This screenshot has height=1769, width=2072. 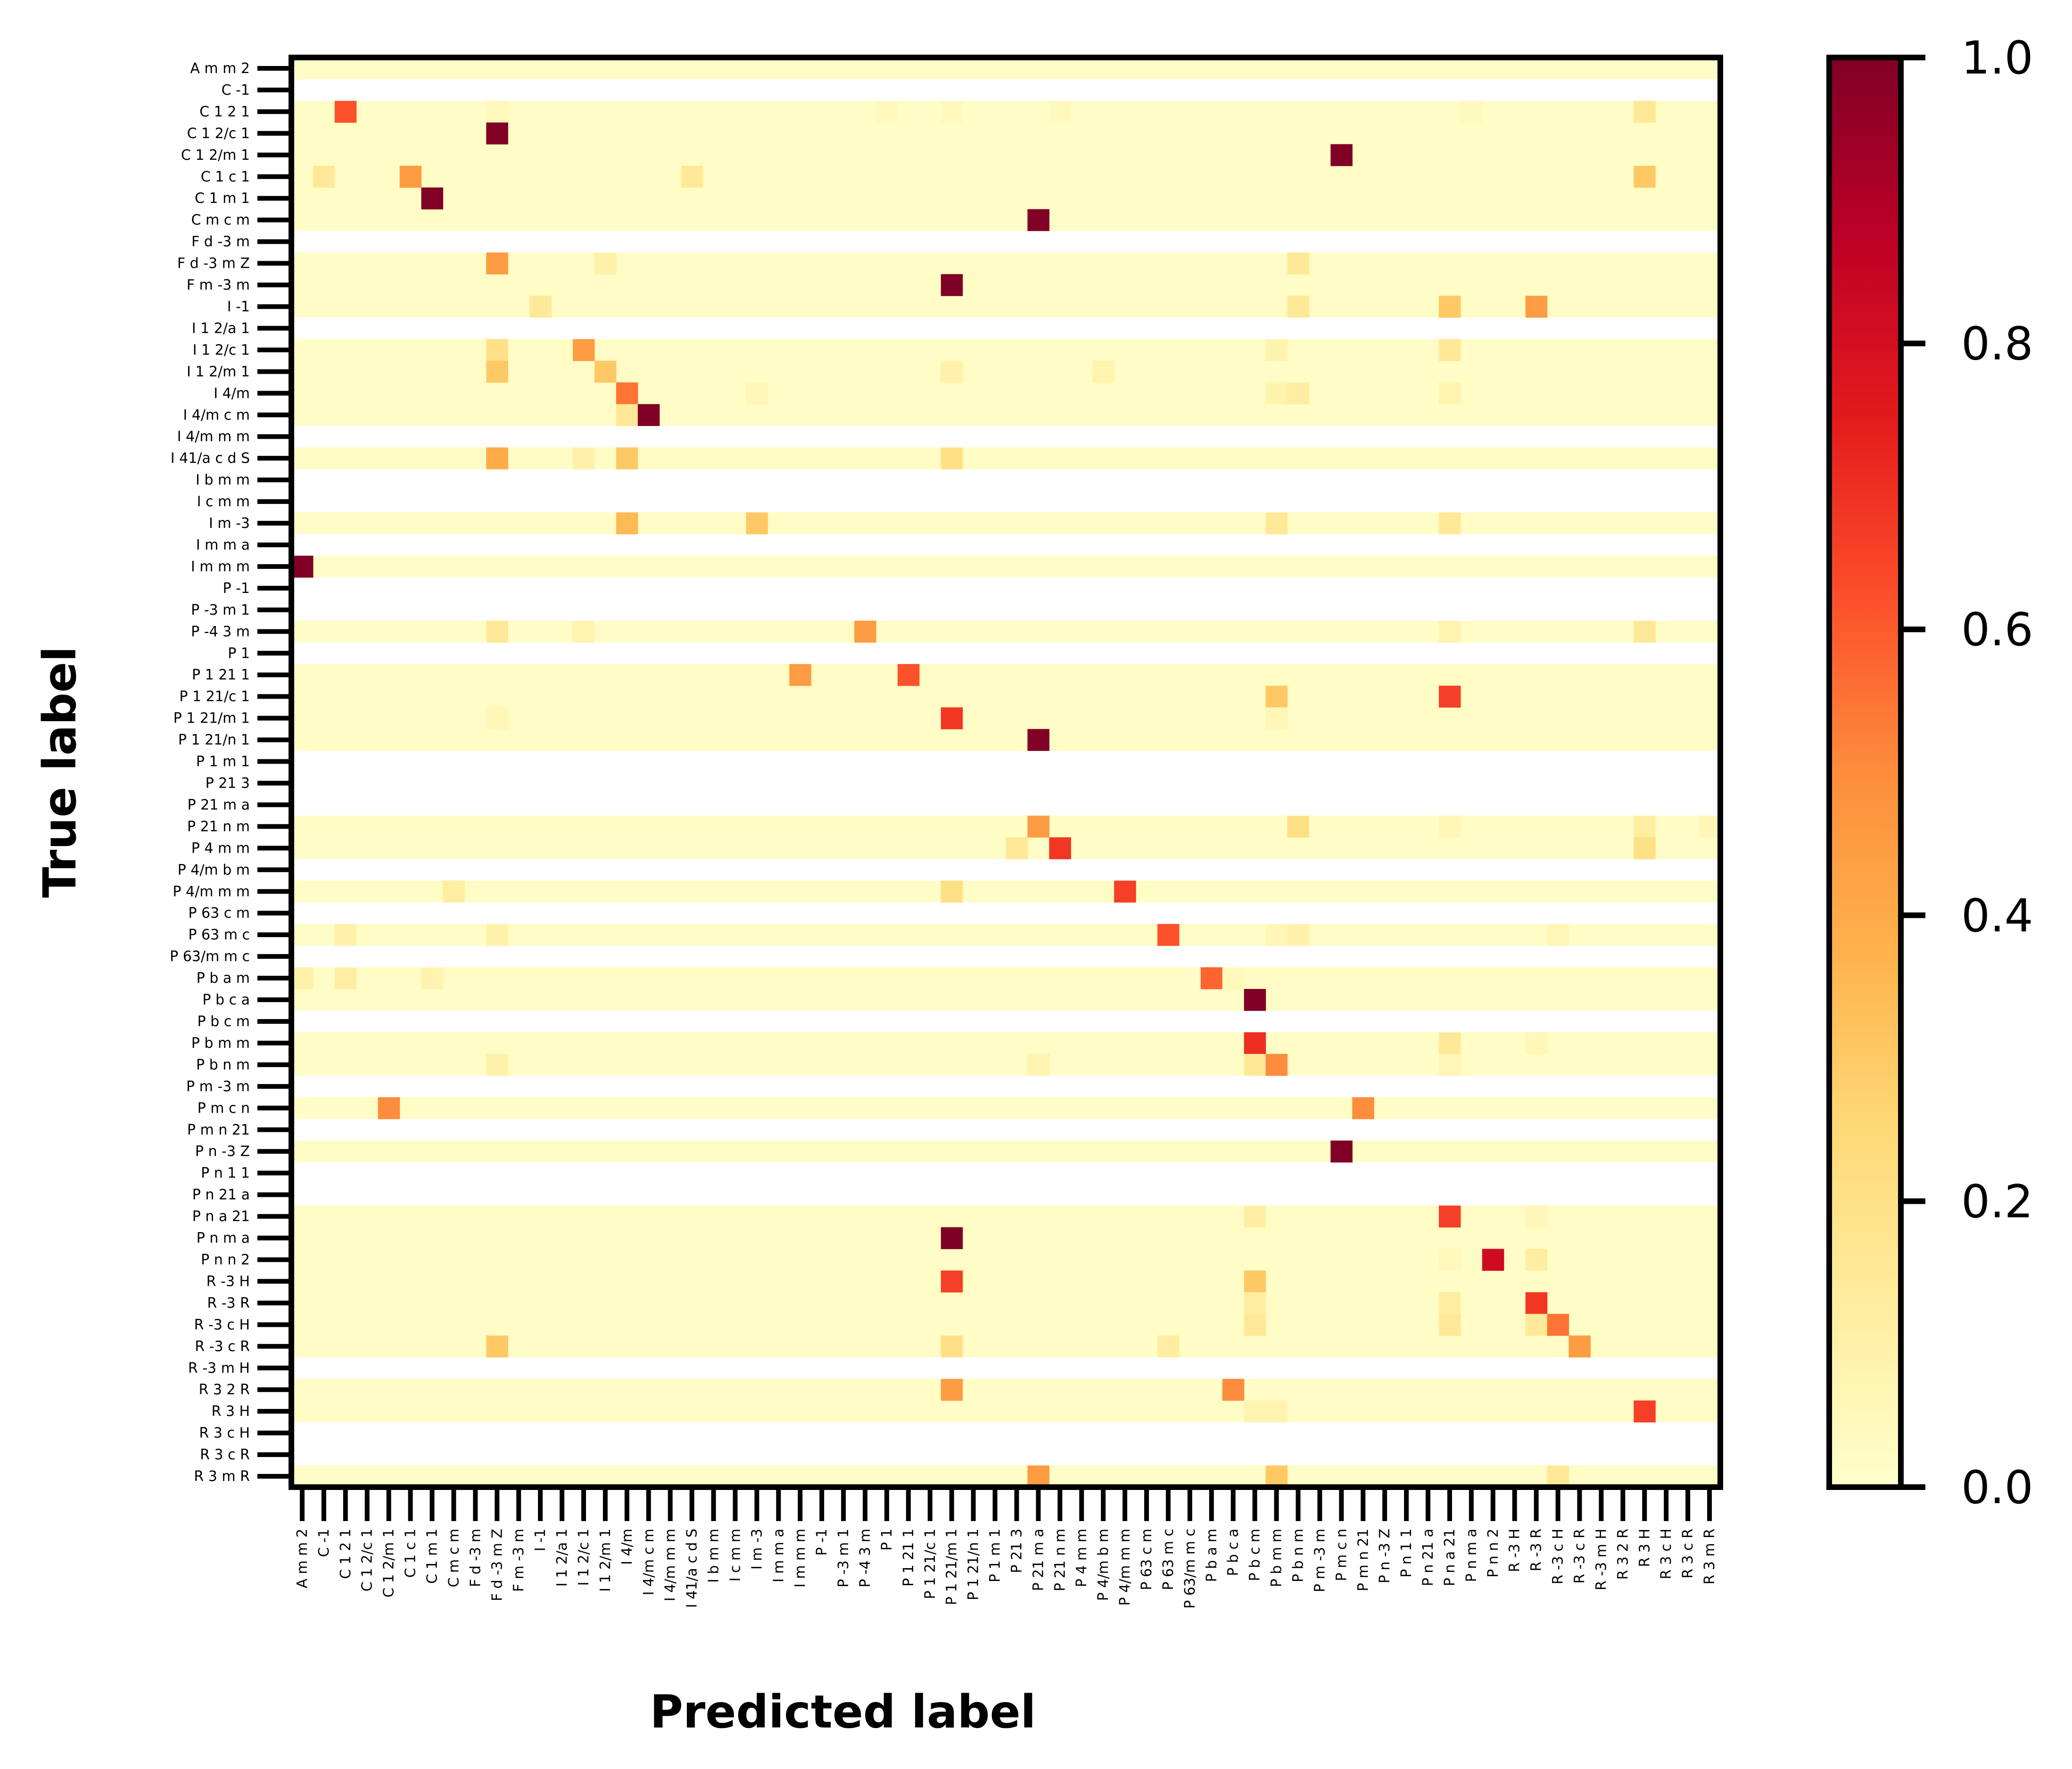 I want to click on x-tick-label: P 21 3, so click(x=1016, y=1551).